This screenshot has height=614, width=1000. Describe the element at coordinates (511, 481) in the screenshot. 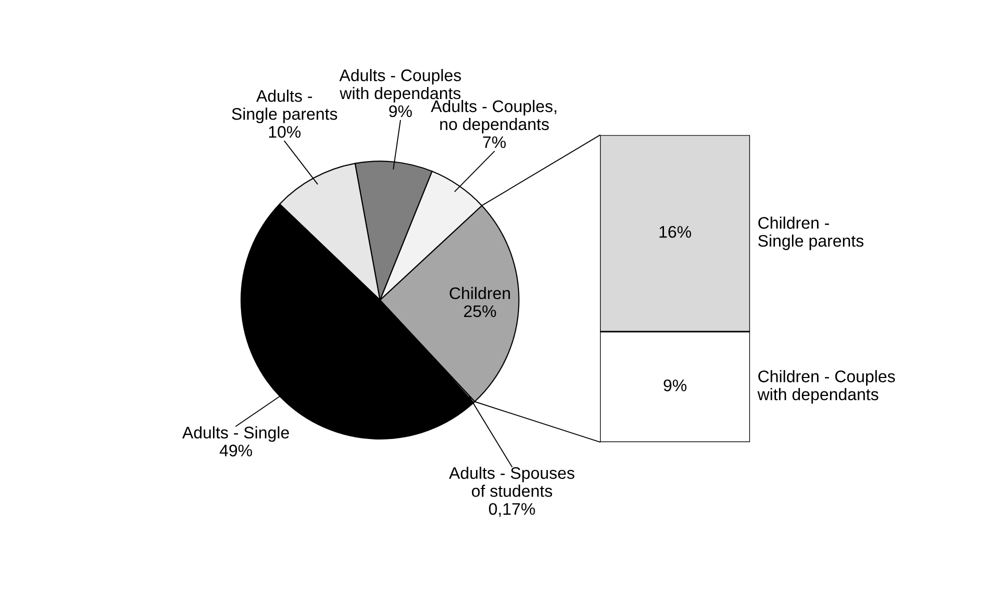

I see `slice-label: Adults - Spouses of students` at that location.